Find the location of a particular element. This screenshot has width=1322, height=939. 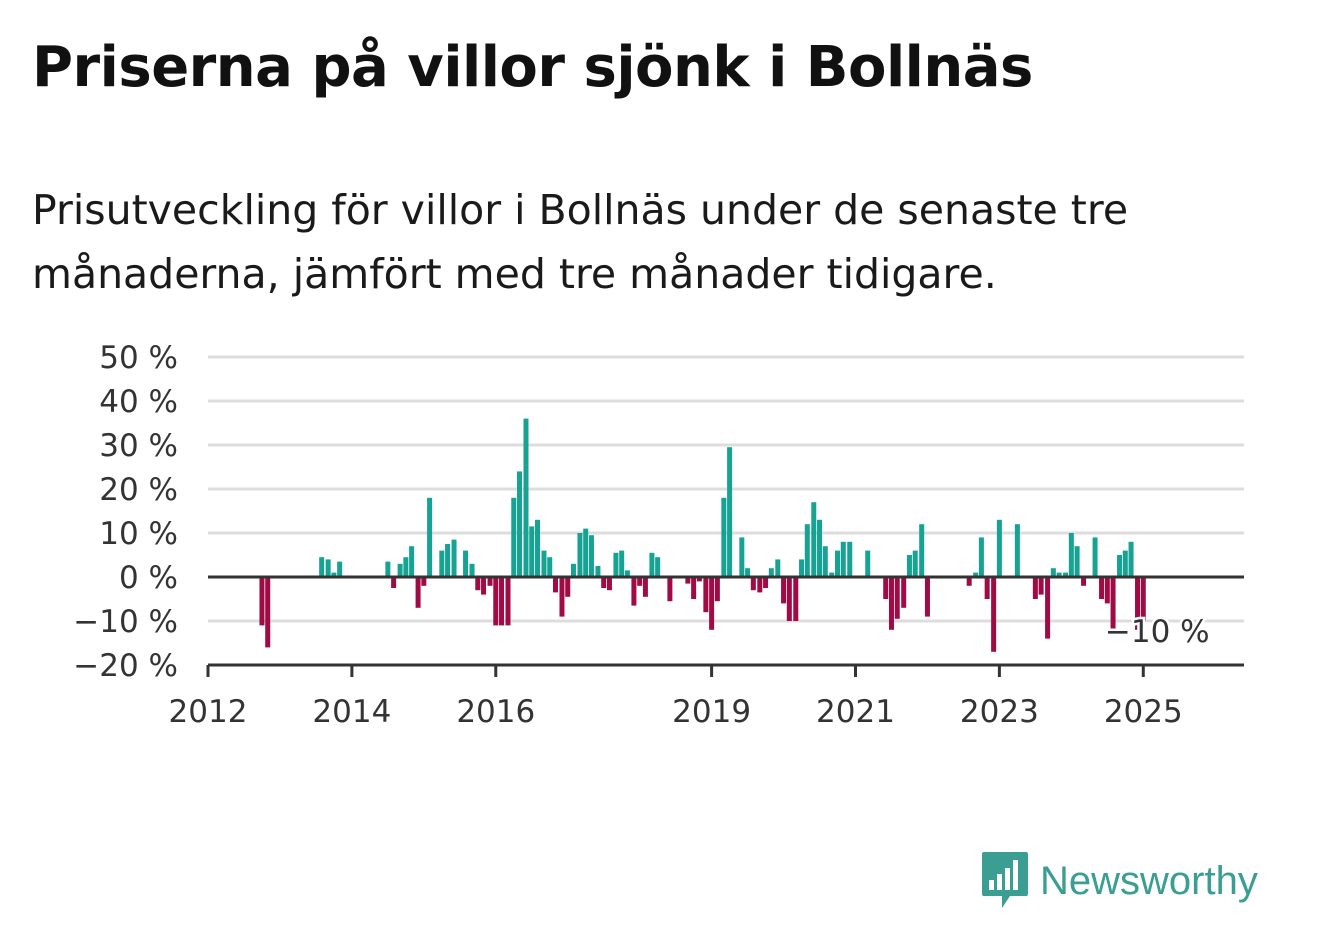

x-tick-label: 2014 is located at coordinates (351, 712).